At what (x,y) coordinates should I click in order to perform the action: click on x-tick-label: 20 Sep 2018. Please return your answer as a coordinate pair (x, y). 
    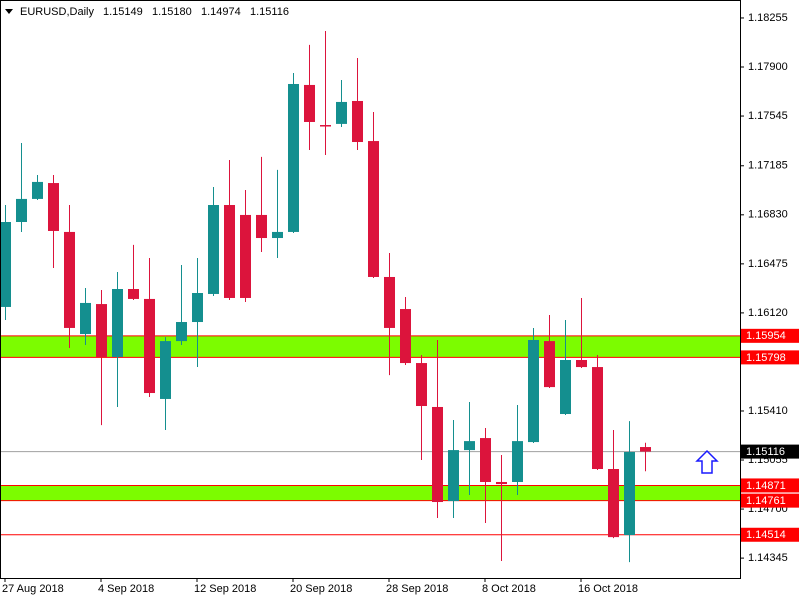
    Looking at the image, I should click on (321, 589).